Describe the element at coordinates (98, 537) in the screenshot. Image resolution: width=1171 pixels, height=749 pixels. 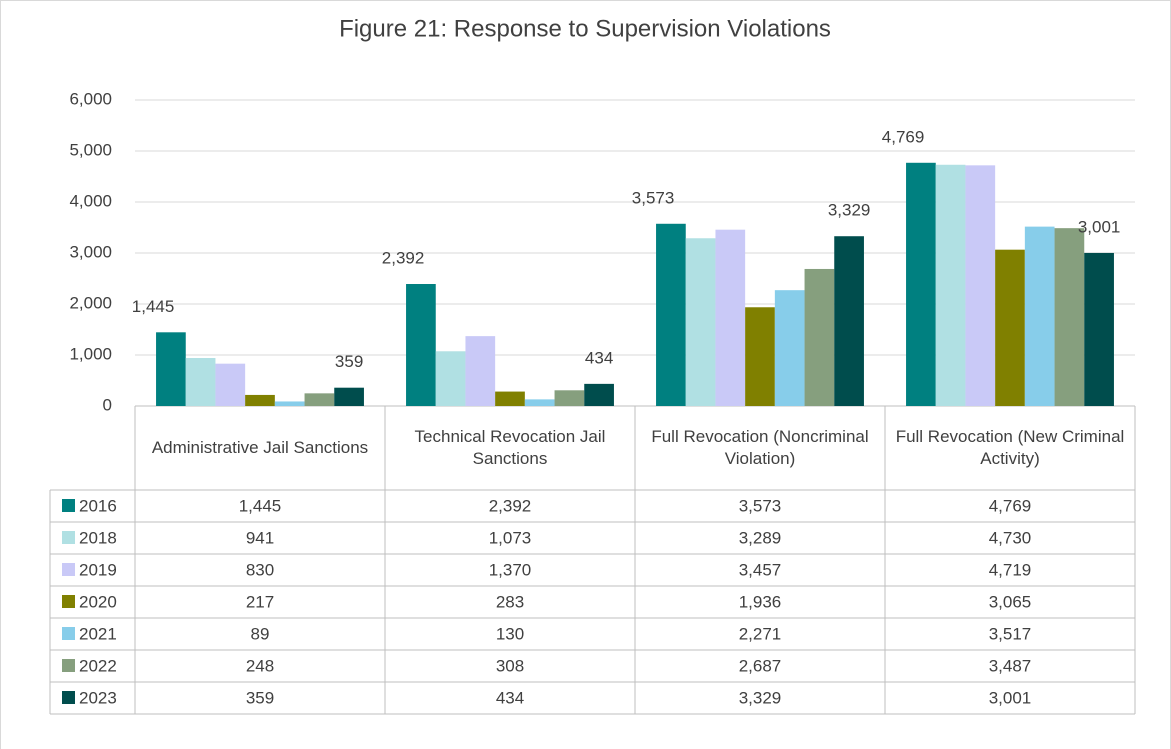
I see `legend-label: 2018` at that location.